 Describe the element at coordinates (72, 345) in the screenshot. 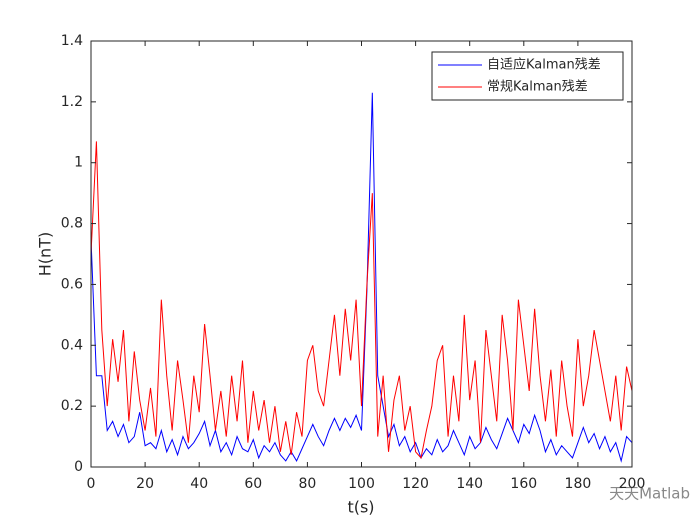

I see `y-tick-label: 0.4` at that location.